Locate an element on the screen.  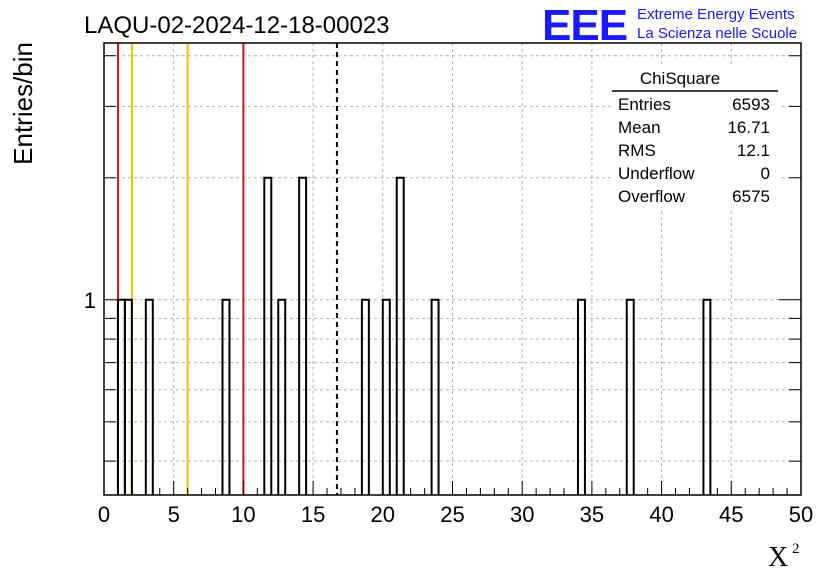
stats-row-value: 6575 is located at coordinates (751, 196).